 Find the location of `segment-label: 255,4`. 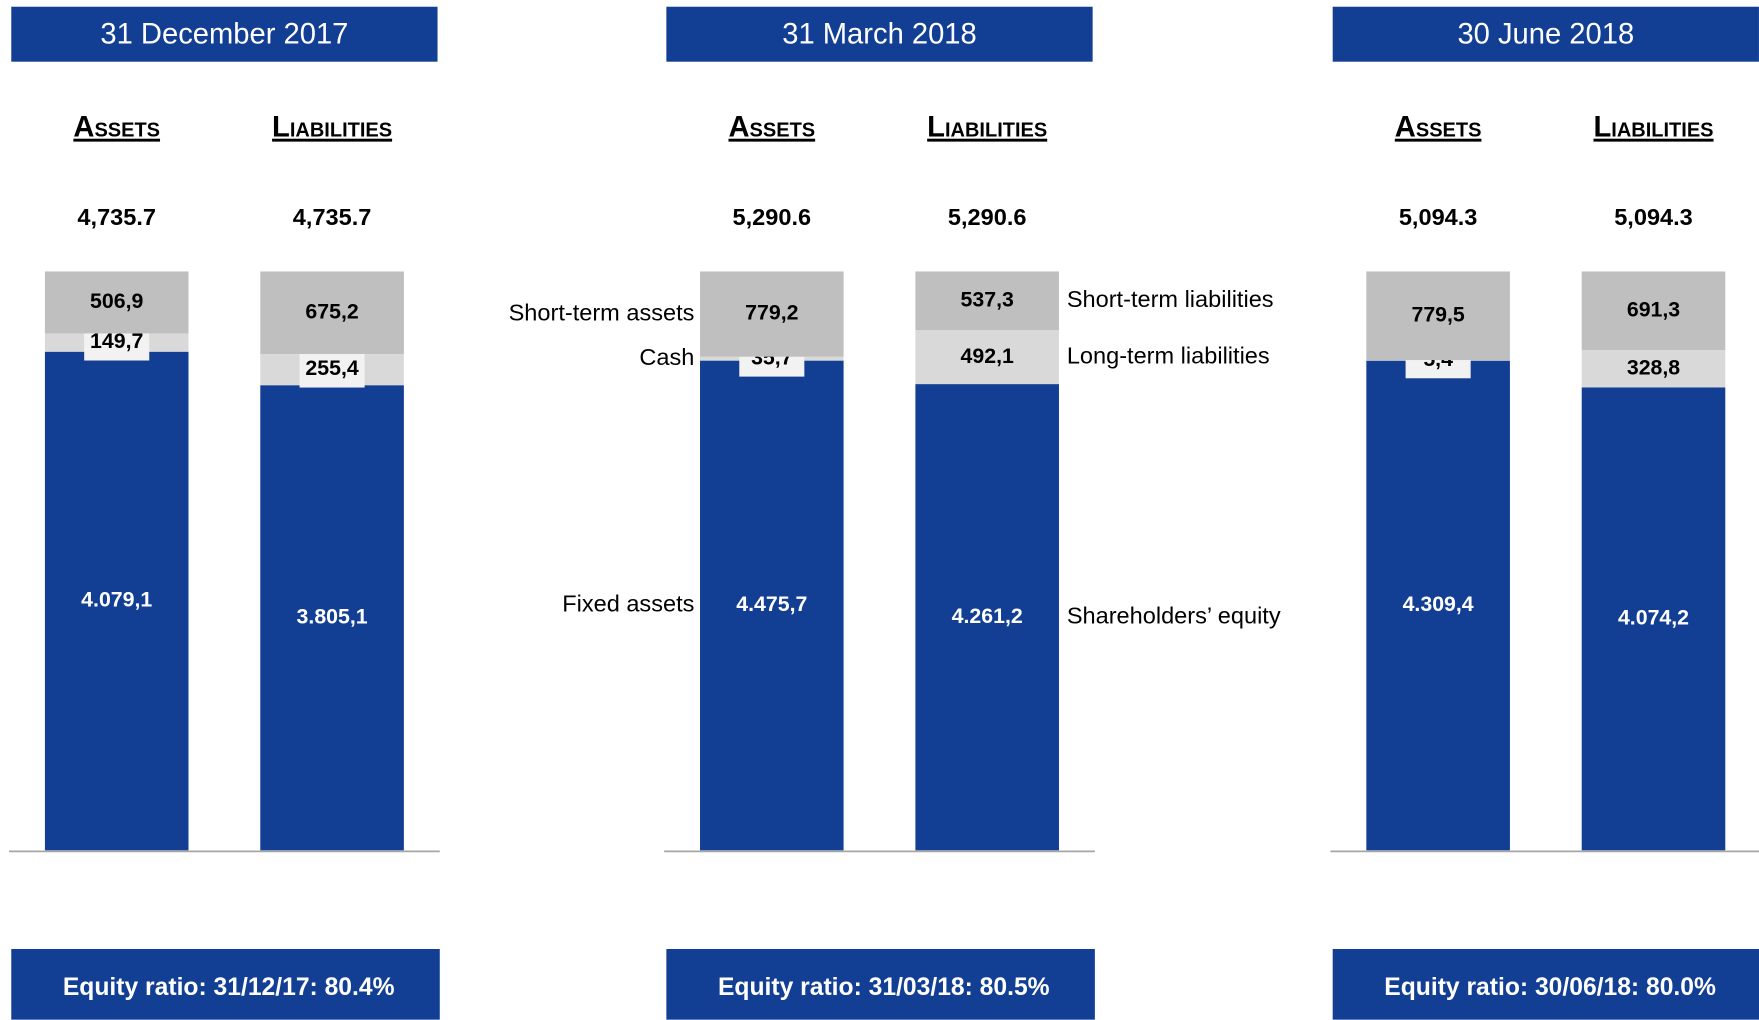

segment-label: 255,4 is located at coordinates (331, 368).